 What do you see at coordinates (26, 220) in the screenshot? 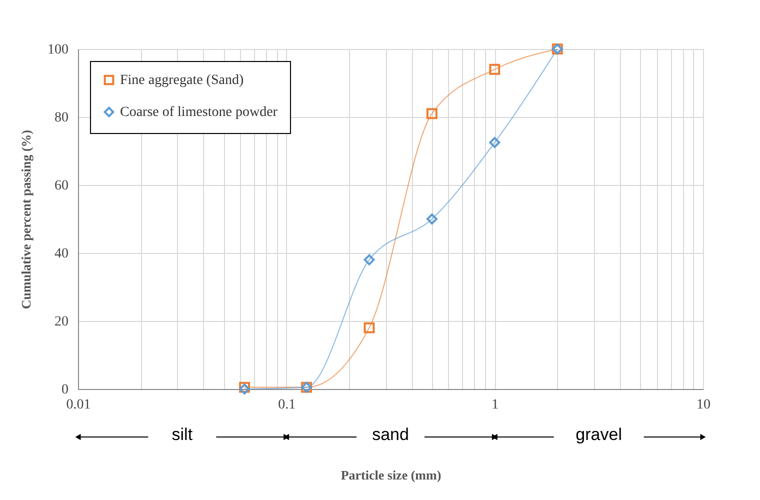
I see `y-axis-title: Cumulative percent passing (%)` at bounding box center [26, 220].